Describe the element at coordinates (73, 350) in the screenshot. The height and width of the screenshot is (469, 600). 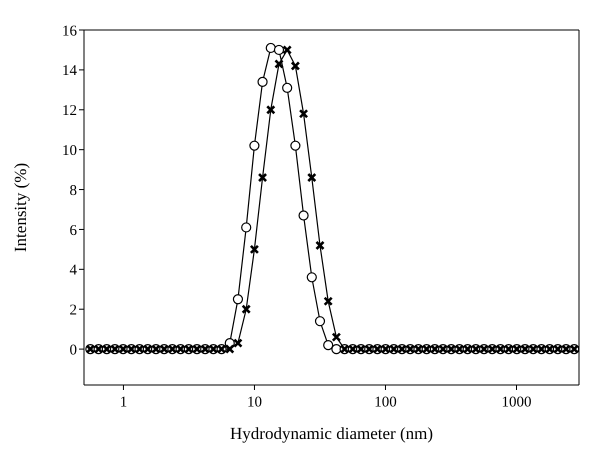
I see `y-tick-label: 0` at that location.